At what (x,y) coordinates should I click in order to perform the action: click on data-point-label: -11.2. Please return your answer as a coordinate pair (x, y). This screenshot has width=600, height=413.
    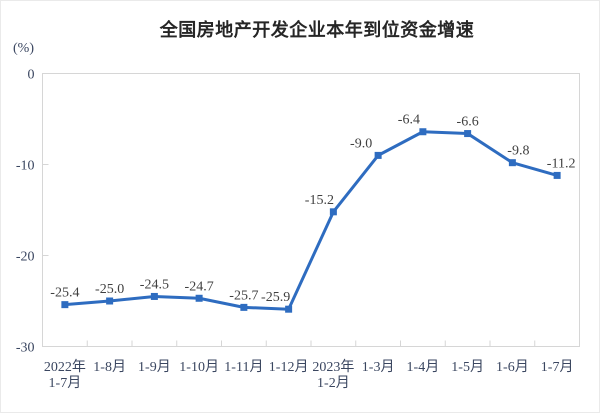
    Looking at the image, I should click on (561, 163).